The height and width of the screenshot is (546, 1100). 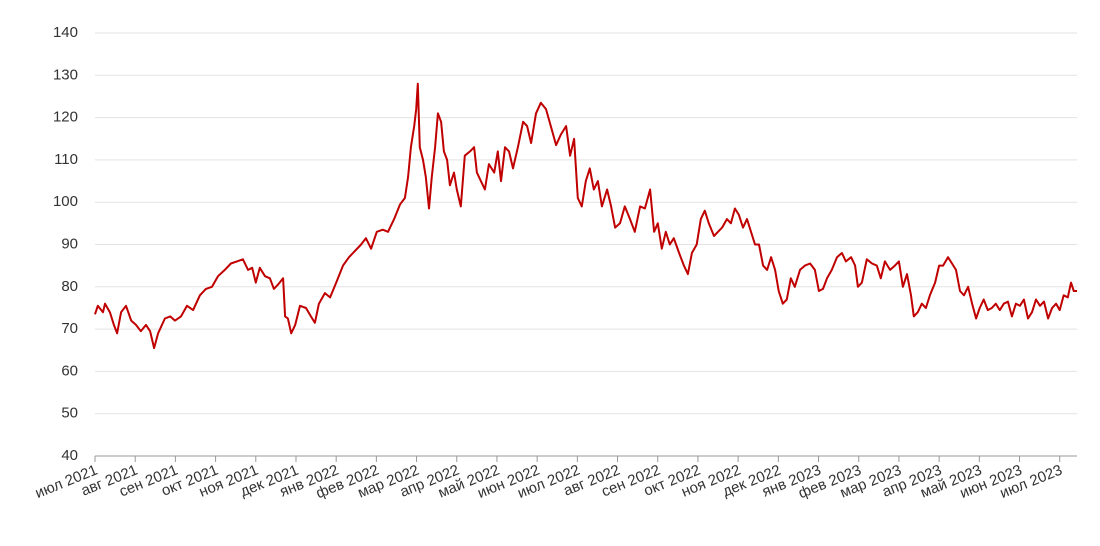 What do you see at coordinates (65, 201) in the screenshot?
I see `y-tick-label: 100` at bounding box center [65, 201].